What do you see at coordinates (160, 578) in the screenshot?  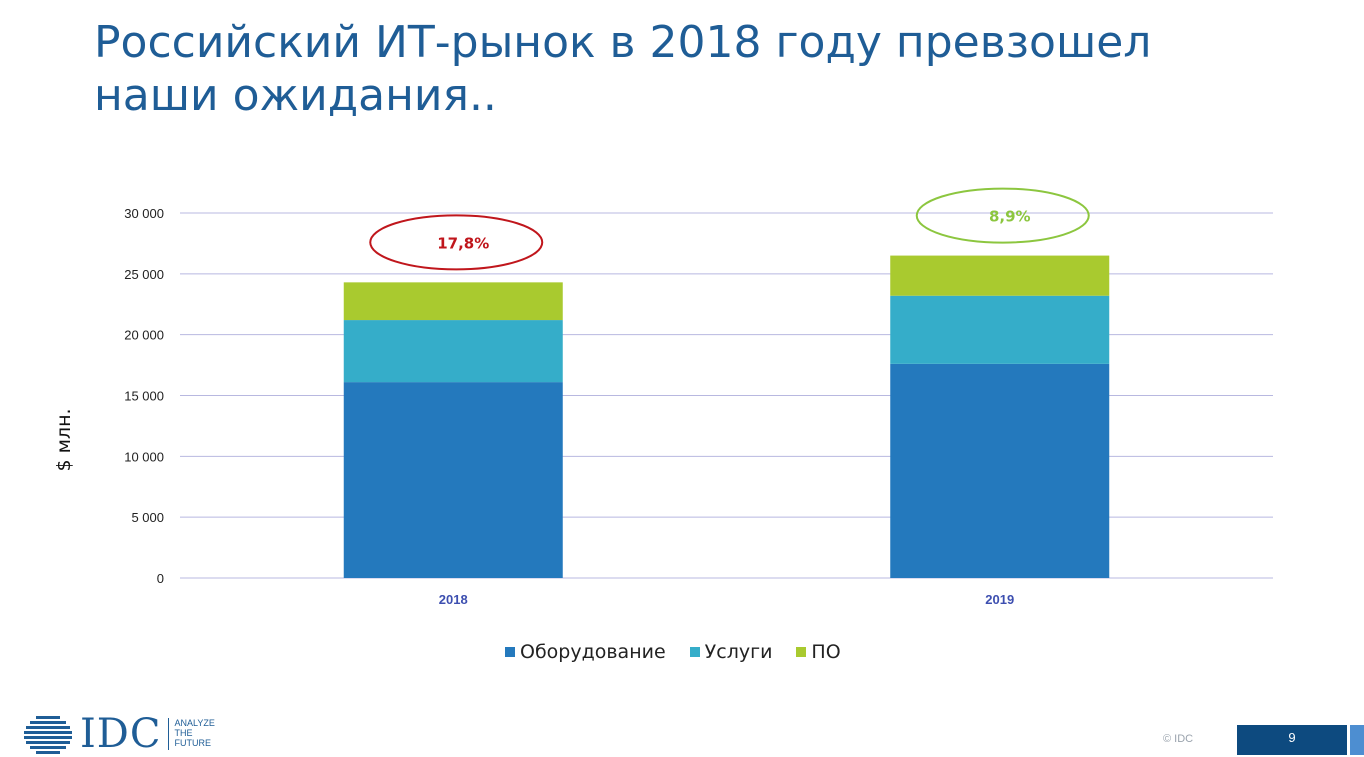 I see `y-tick-label: 0` at bounding box center [160, 578].